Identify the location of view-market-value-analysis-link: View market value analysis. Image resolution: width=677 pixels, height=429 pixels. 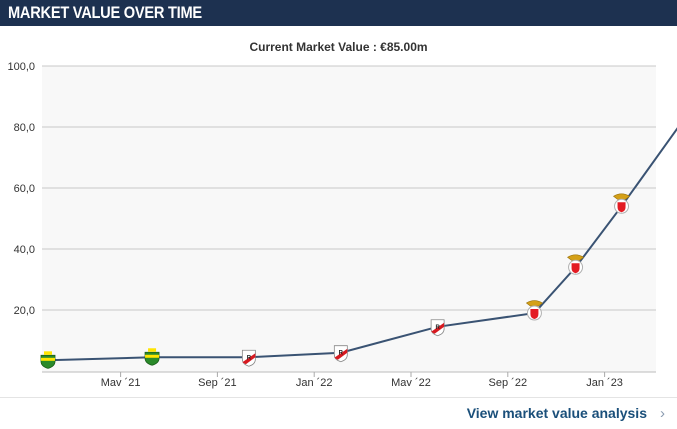
(556, 413).